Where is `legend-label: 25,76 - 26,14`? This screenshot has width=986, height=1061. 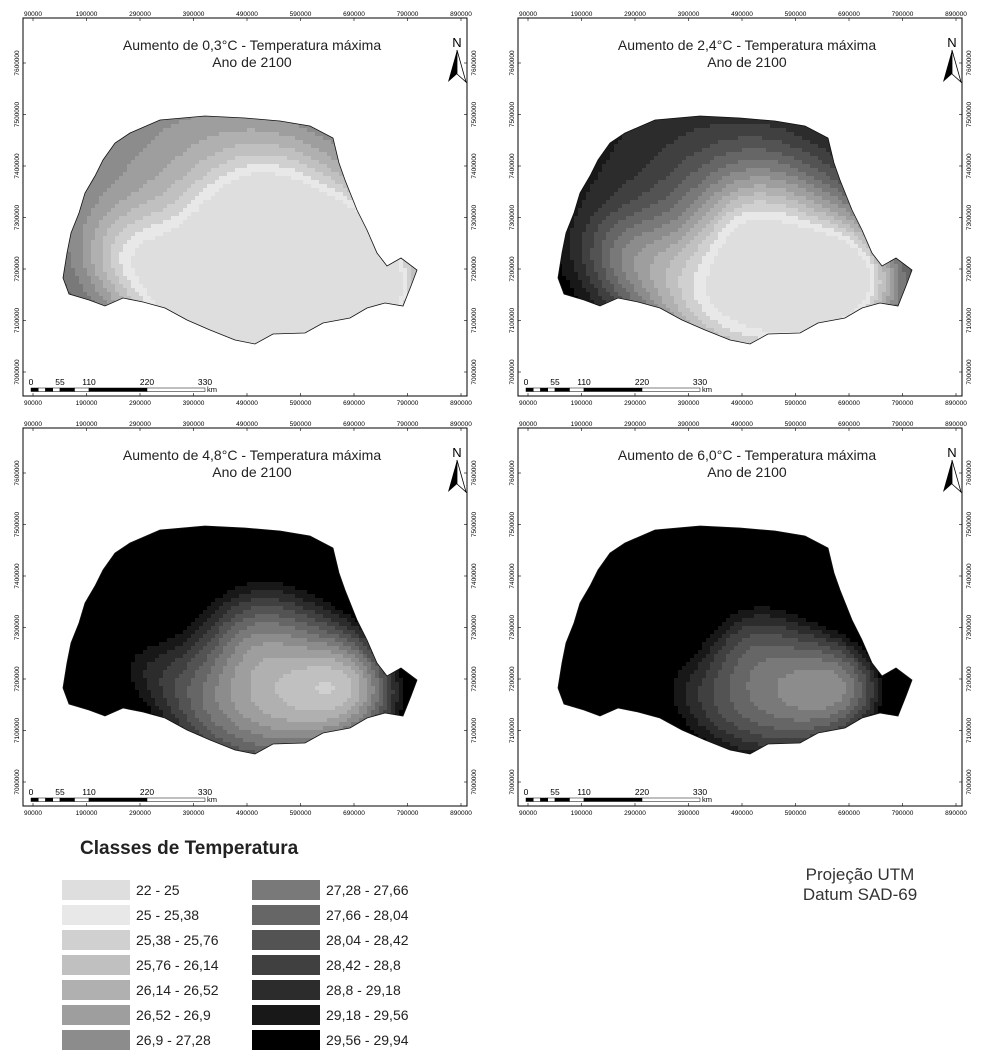 legend-label: 25,76 - 26,14 is located at coordinates (177, 965).